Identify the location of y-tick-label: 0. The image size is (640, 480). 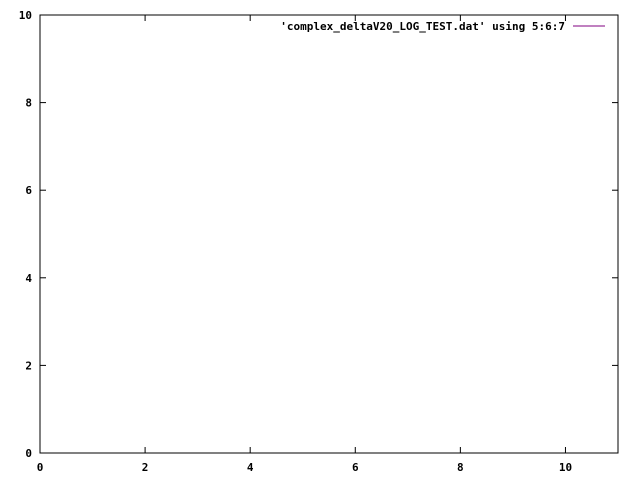
(28, 453).